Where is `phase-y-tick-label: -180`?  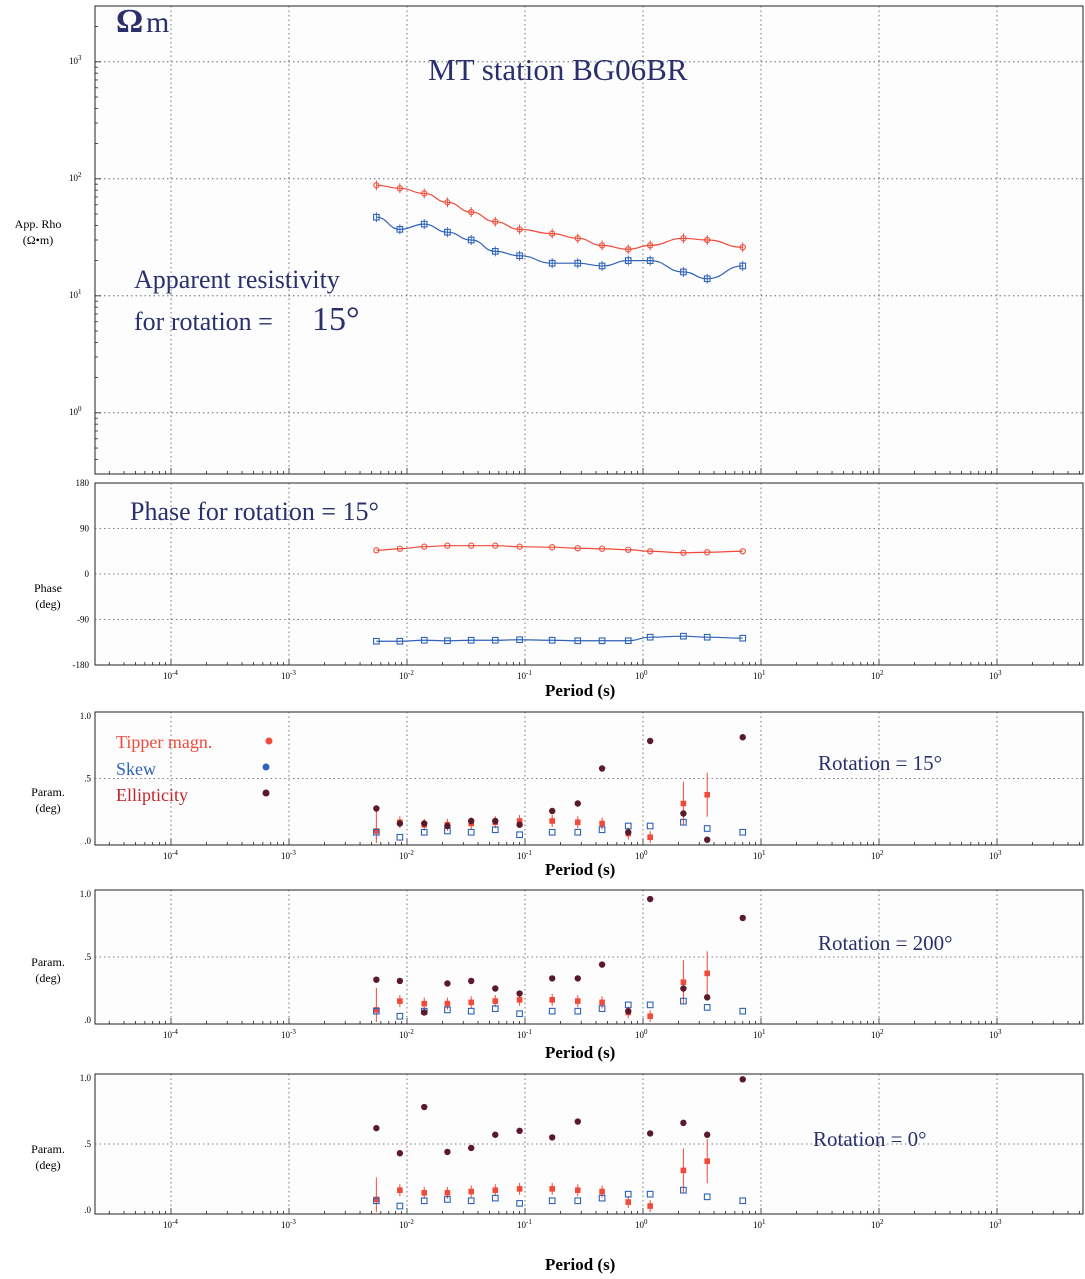
phase-y-tick-label: -180 is located at coordinates (81, 665).